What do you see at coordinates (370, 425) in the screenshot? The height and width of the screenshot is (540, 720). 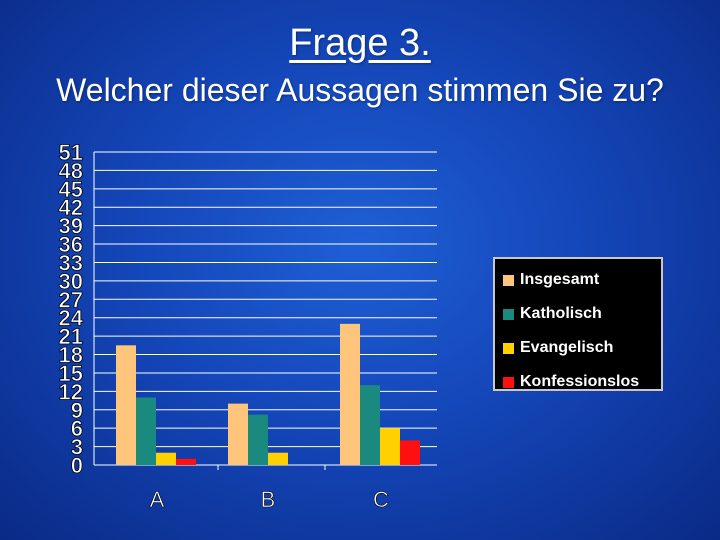 I see `bar-katholisch-c` at bounding box center [370, 425].